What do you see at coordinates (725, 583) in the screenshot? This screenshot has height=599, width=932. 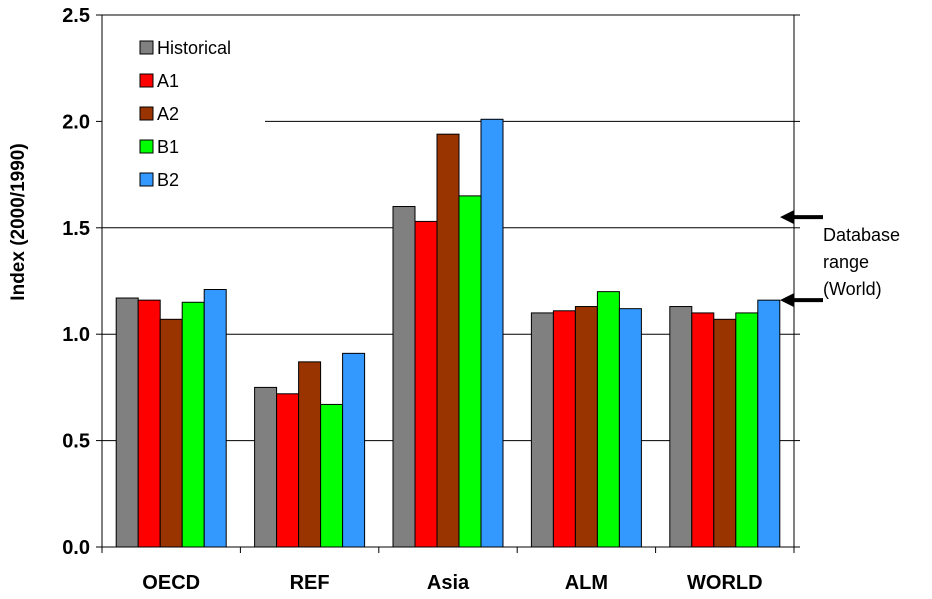 I see `x-category-label: WORLD` at bounding box center [725, 583].